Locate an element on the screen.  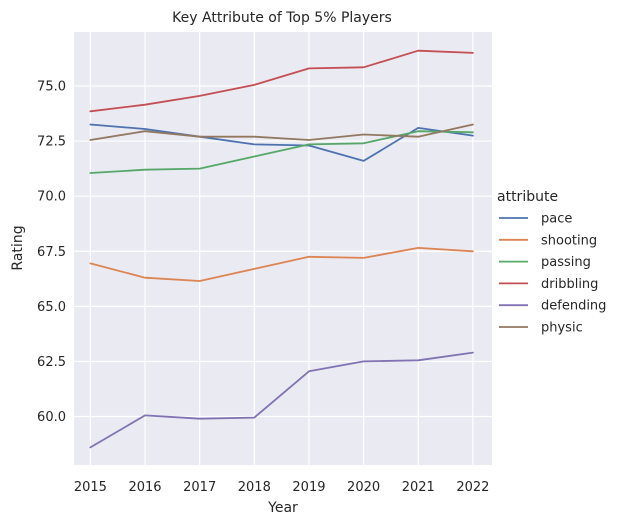
series-line-shooting is located at coordinates (281, 264).